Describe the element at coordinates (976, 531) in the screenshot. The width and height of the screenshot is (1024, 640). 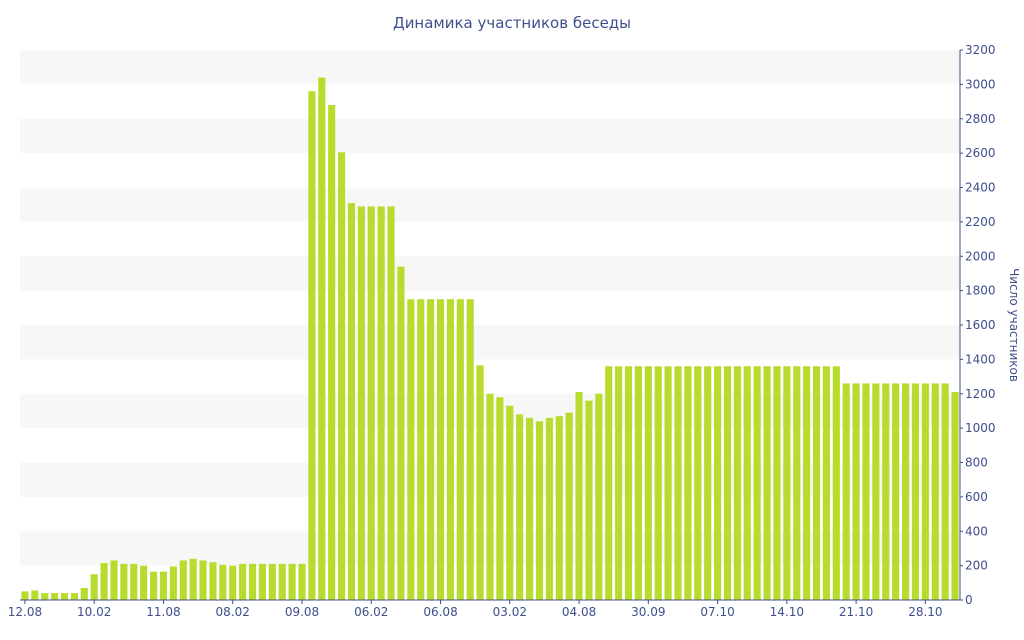
I see `y-tick-label: 400` at that location.